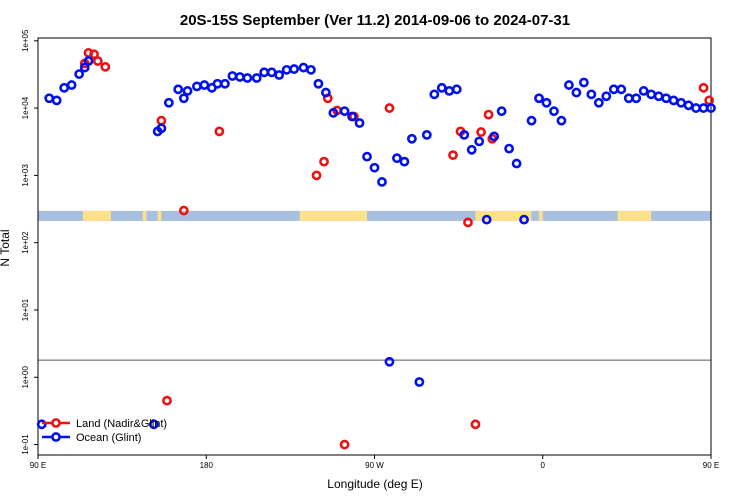 Image resolution: width=750 pixels, height=500 pixels. What do you see at coordinates (25, 242) in the screenshot?
I see `y-tick-label: 1e+02` at bounding box center [25, 242].